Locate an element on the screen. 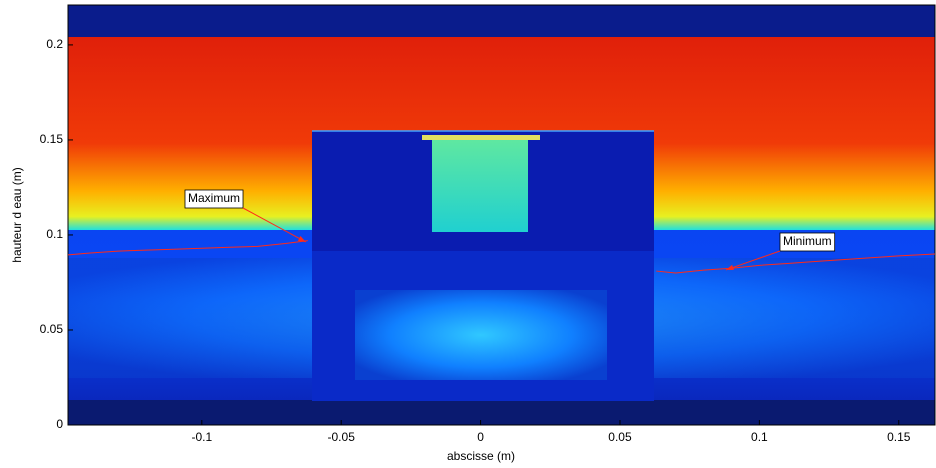 The image size is (936, 468). y-tick-label: 0.2 is located at coordinates (54, 44).